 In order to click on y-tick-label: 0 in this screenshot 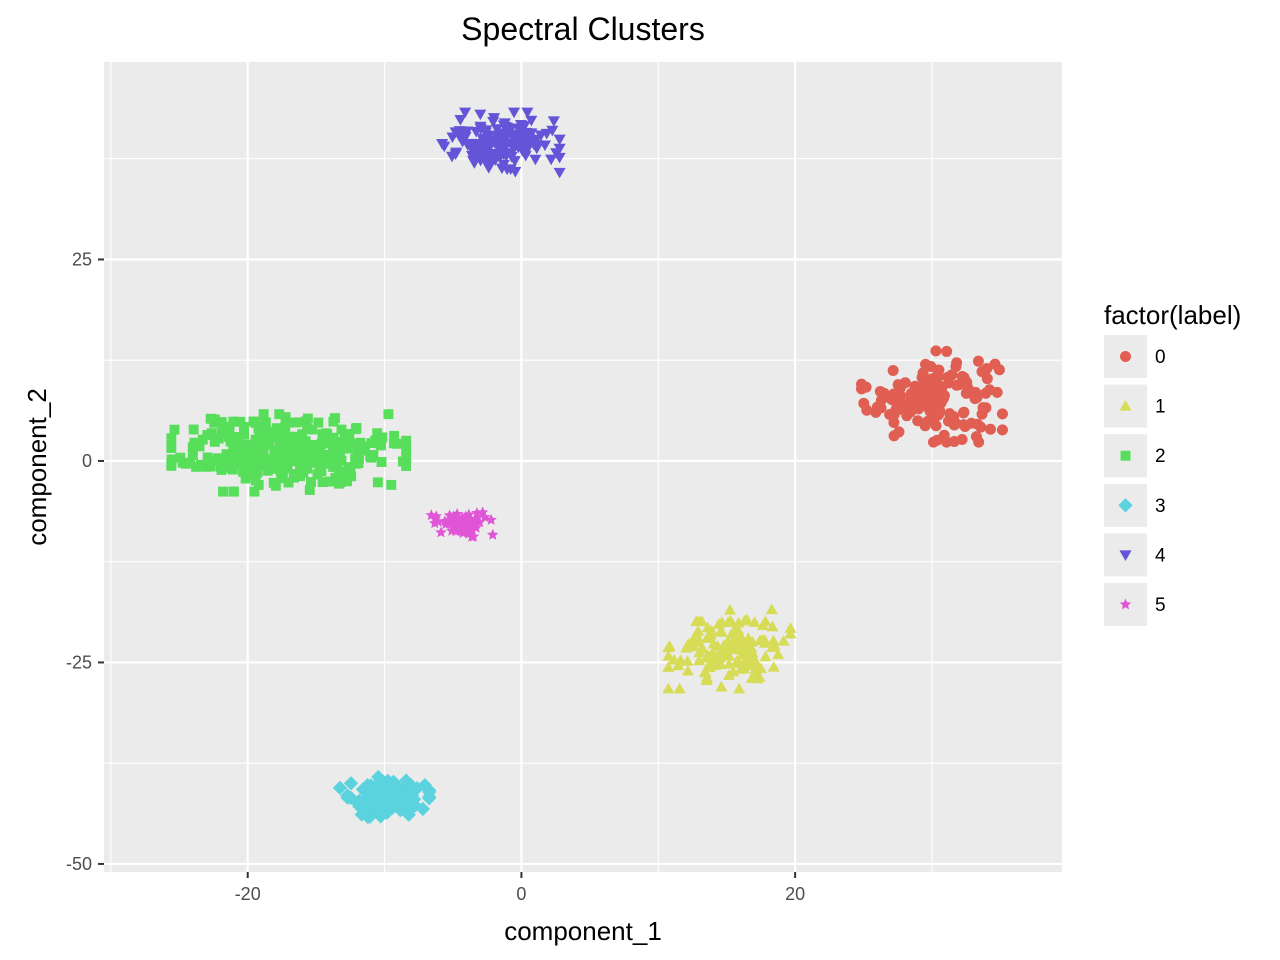, I will do `click(87, 461)`.